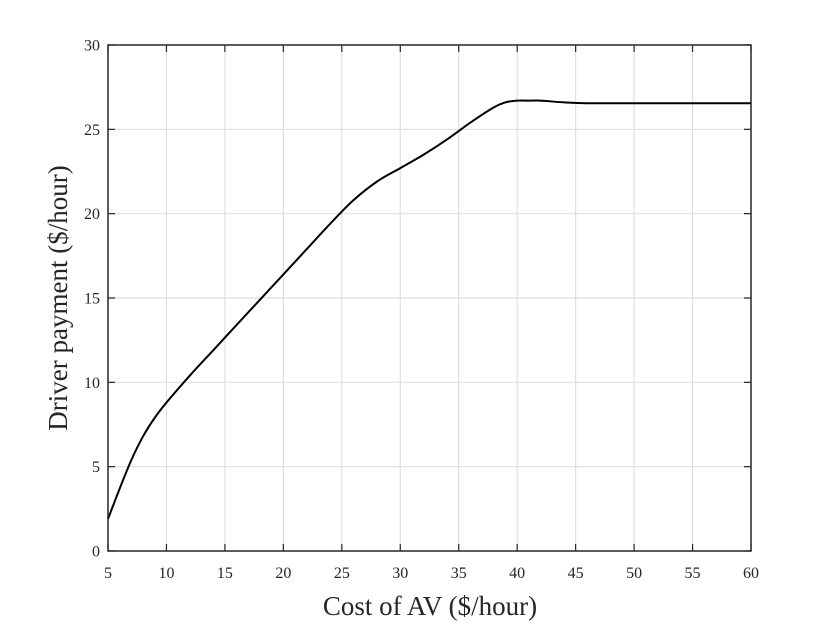 Image resolution: width=830 pixels, height=628 pixels. I want to click on x-axis-label: Cost of AV ($/hour), so click(430, 606).